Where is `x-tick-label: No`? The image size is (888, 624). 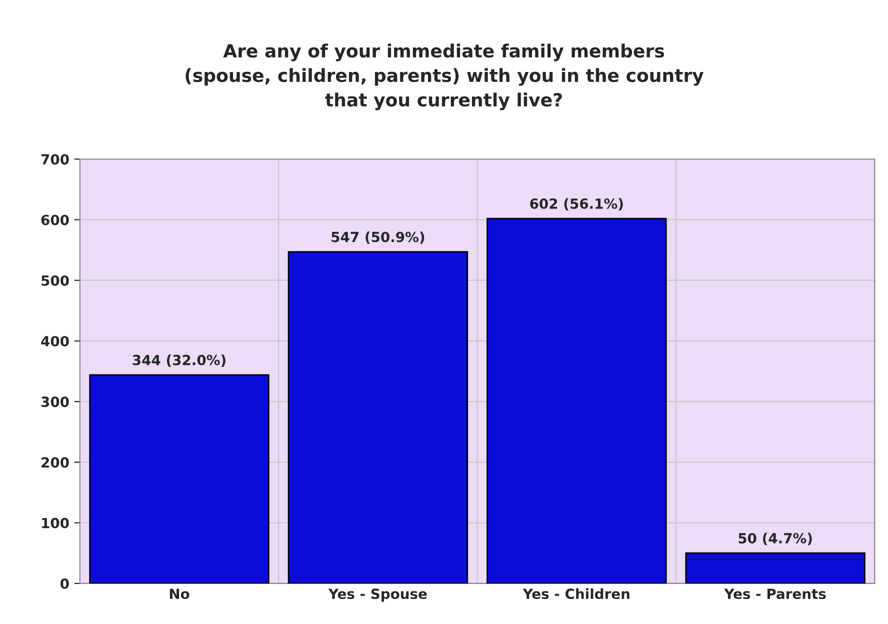 x-tick-label: No is located at coordinates (180, 594).